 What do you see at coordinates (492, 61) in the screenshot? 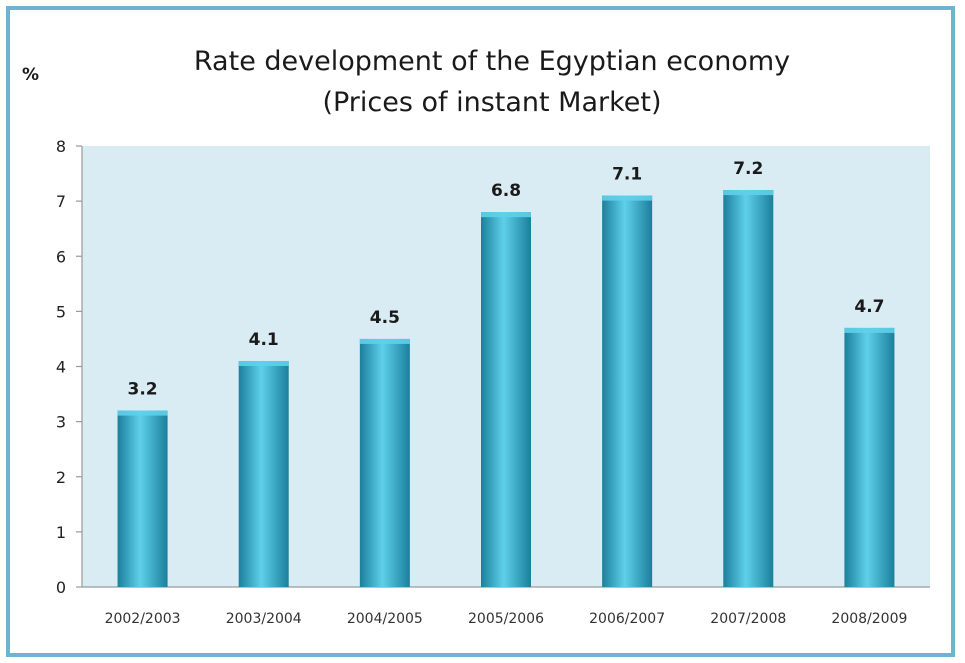
I see `chart-title: Rate development of the Egyptian economy` at bounding box center [492, 61].